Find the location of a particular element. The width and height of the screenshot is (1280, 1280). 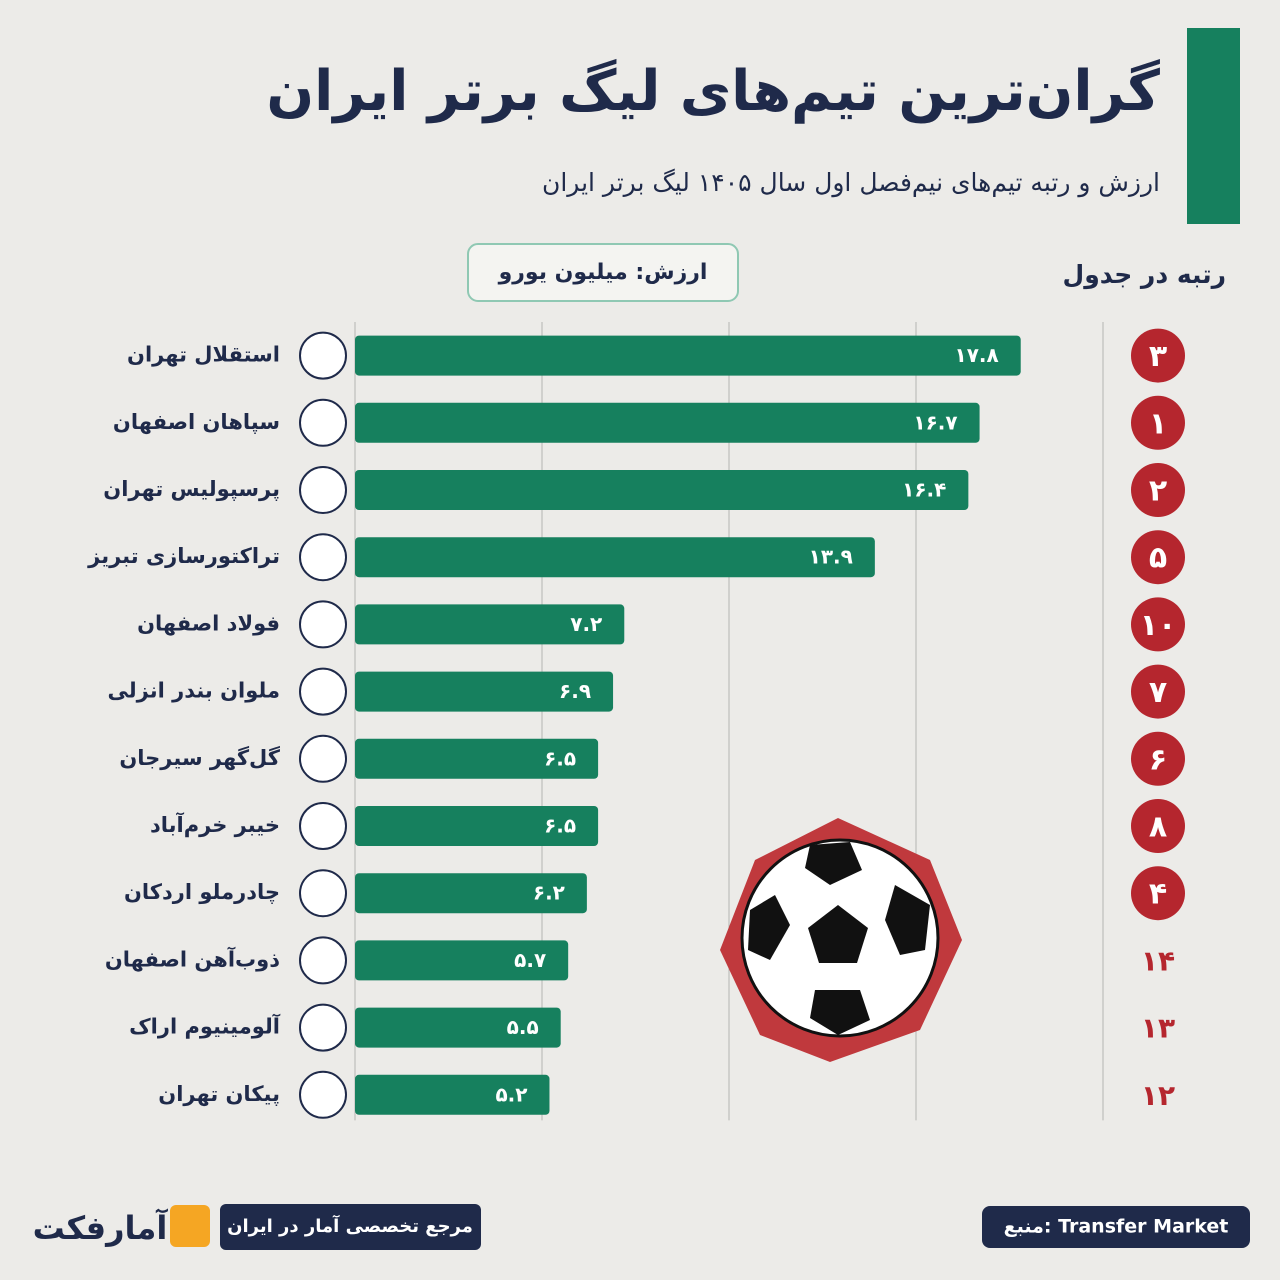

value-label: ۶.۲ is located at coordinates (549, 893).